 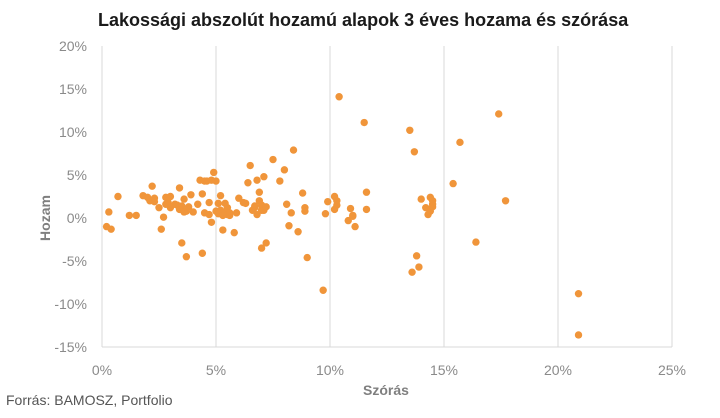 I want to click on y-tick-label-2: -5%, so click(x=74, y=261).